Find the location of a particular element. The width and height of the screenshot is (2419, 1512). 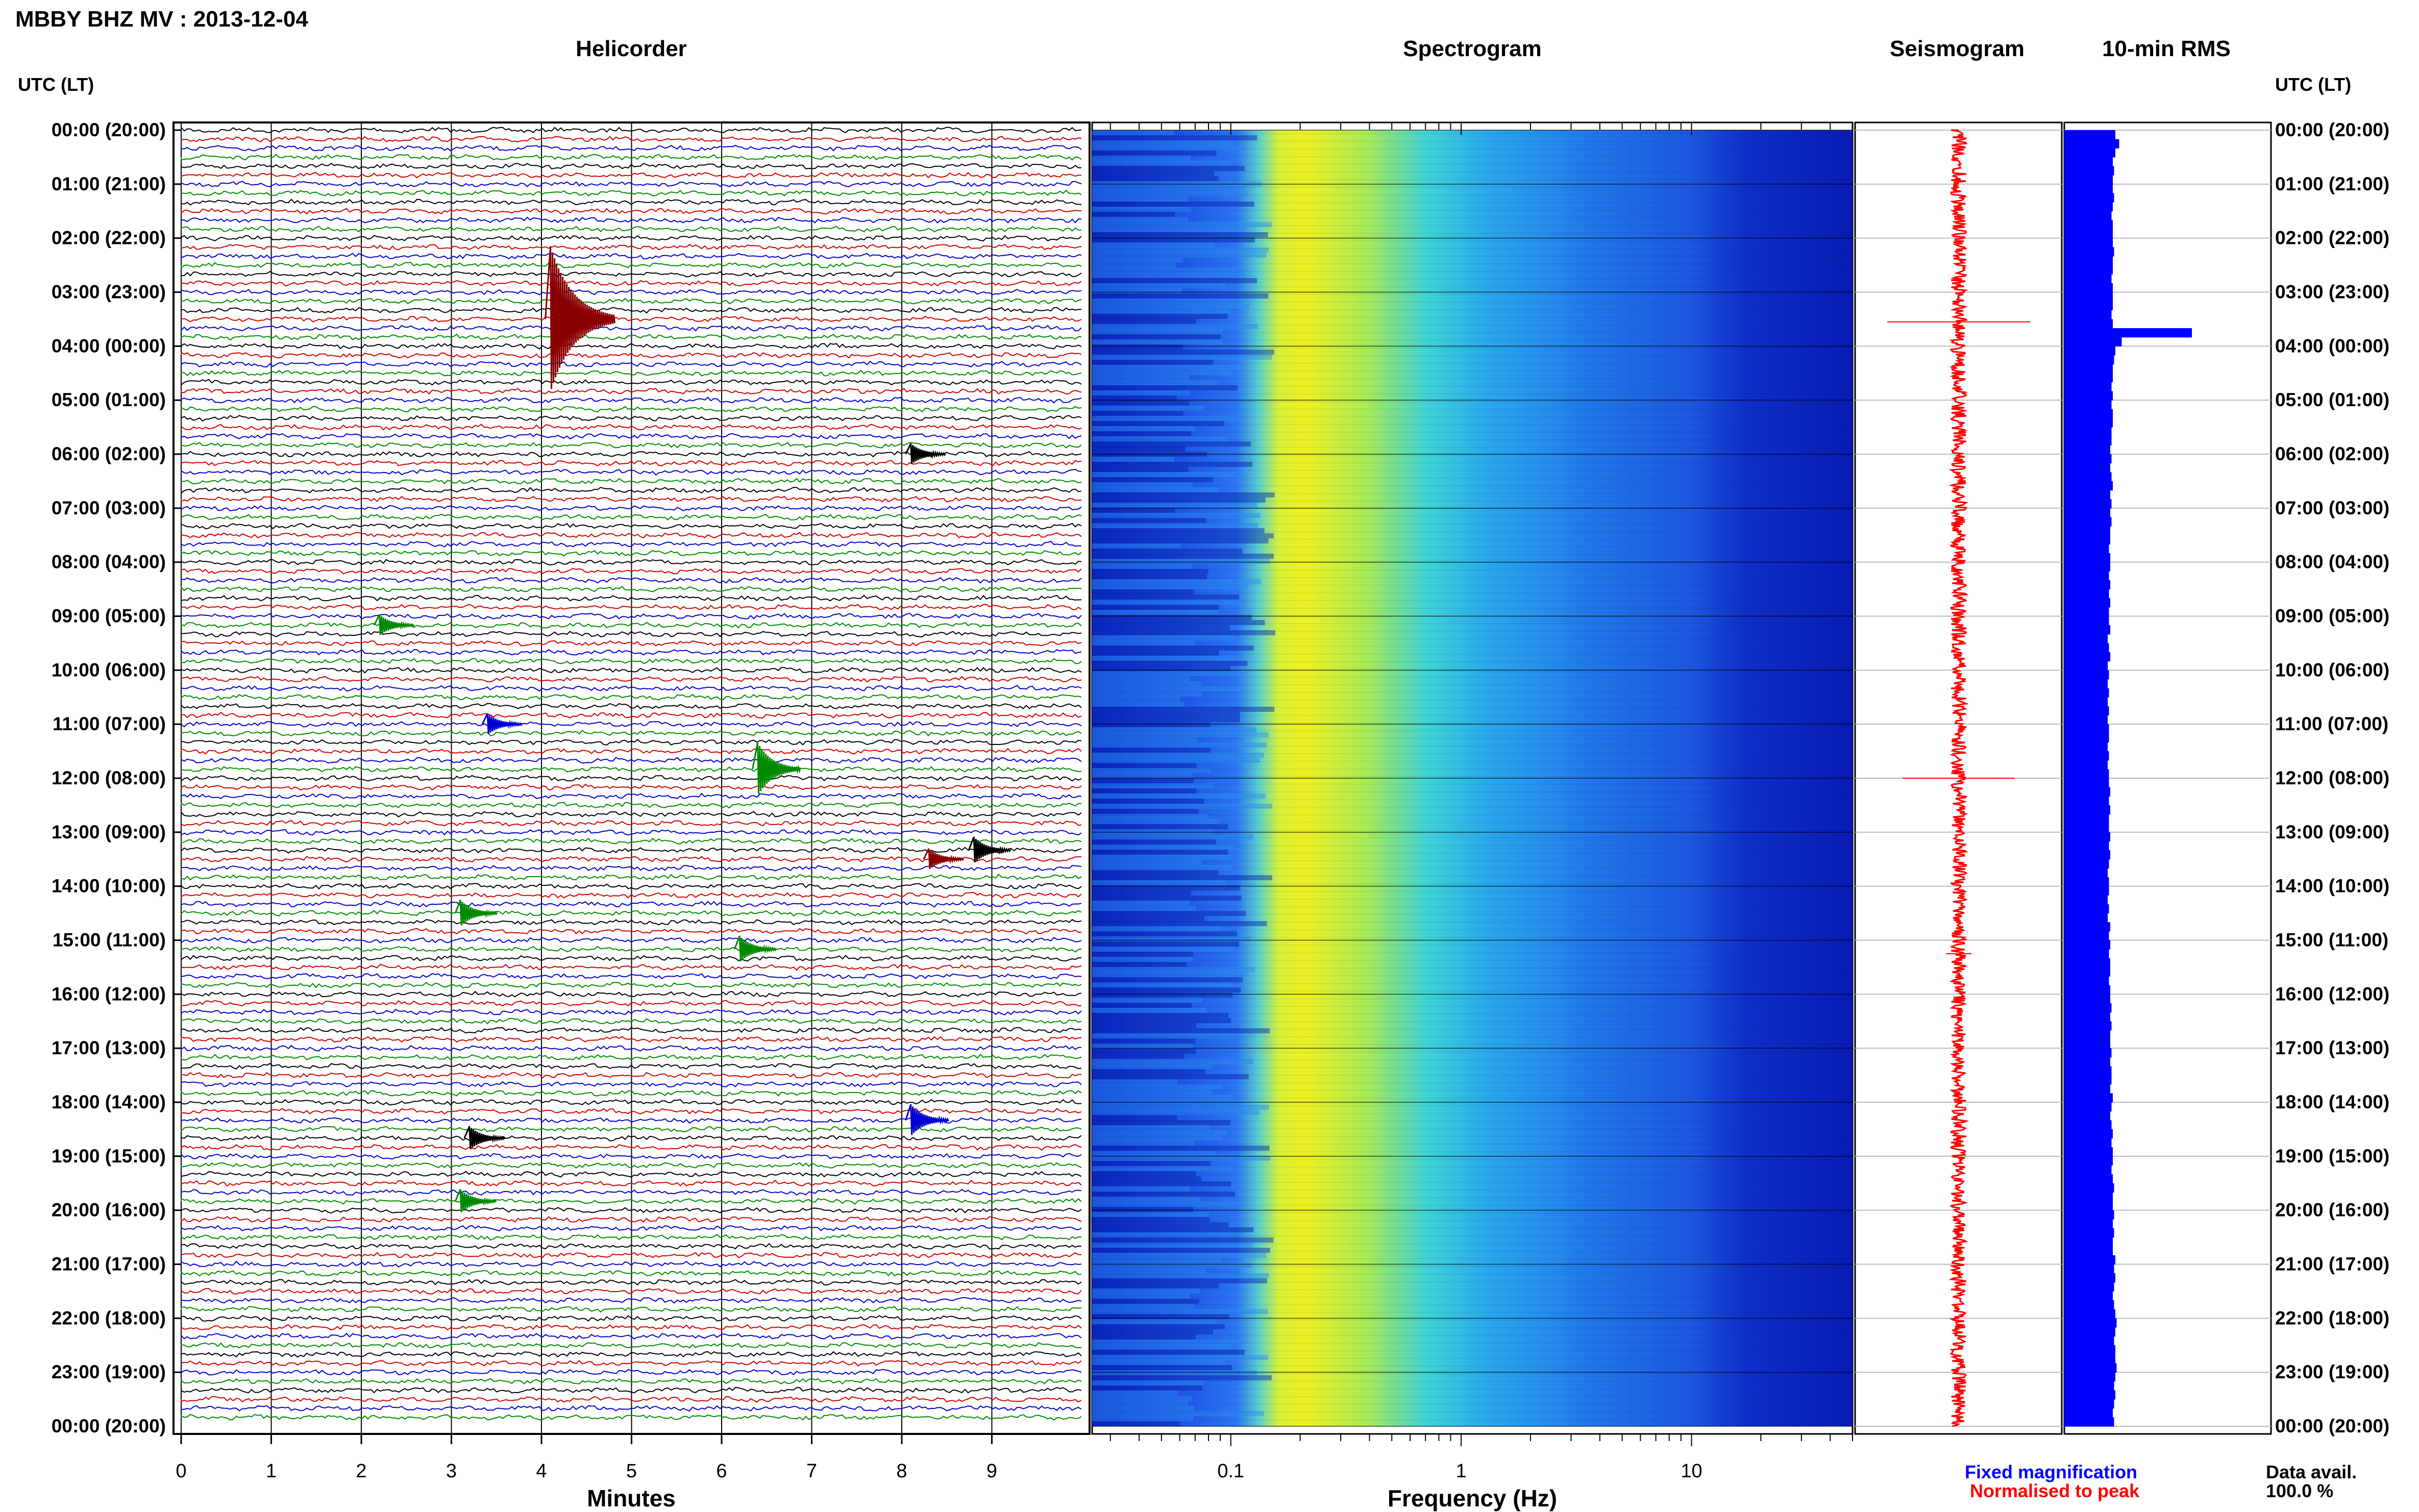

hour-label: 03:00 (23:00) is located at coordinates (109, 292).